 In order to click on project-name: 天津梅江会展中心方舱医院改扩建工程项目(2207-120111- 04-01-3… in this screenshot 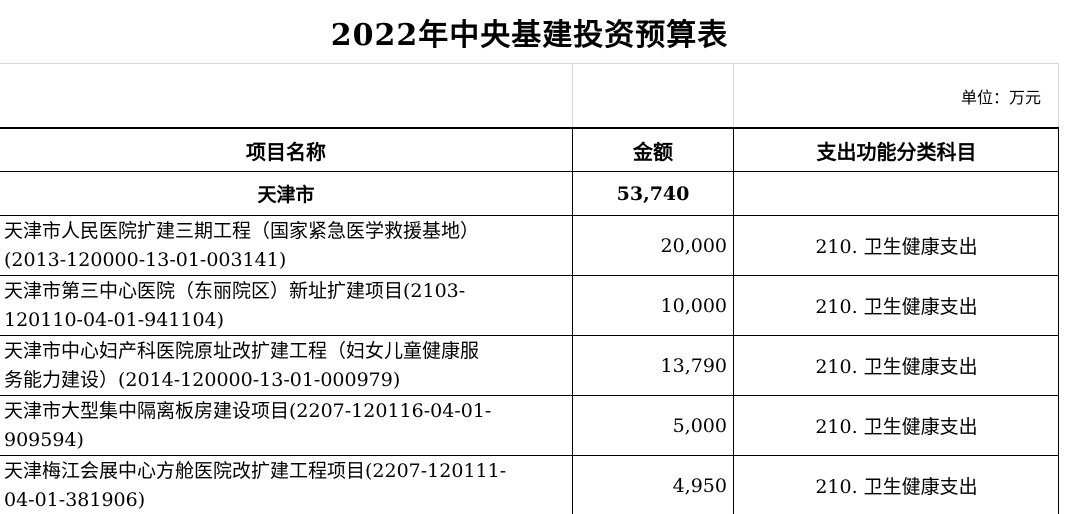, I will do `click(255, 485)`.